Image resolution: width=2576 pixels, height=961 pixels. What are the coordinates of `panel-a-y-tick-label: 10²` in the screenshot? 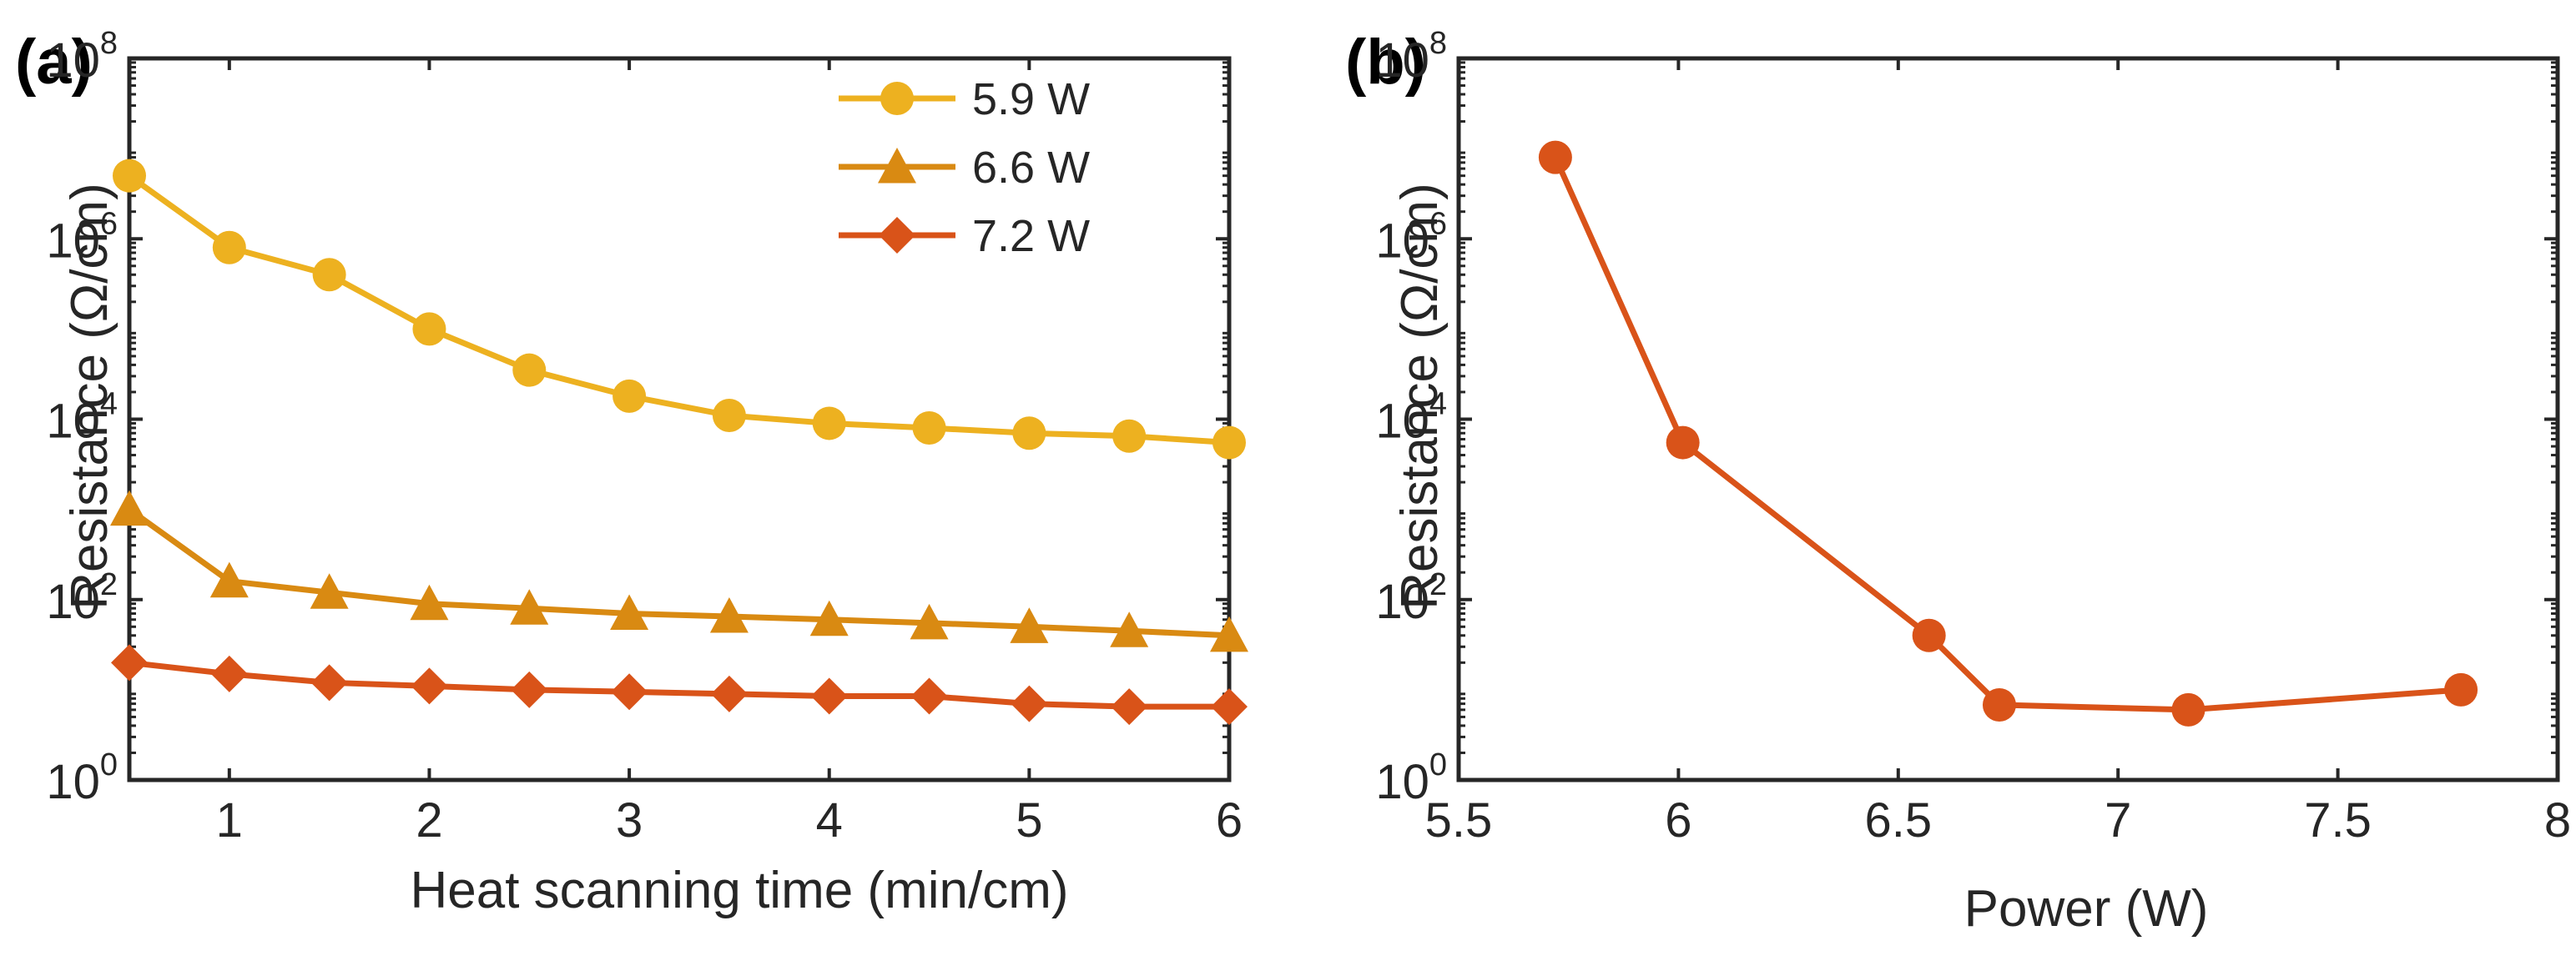 It's located at (82, 598).